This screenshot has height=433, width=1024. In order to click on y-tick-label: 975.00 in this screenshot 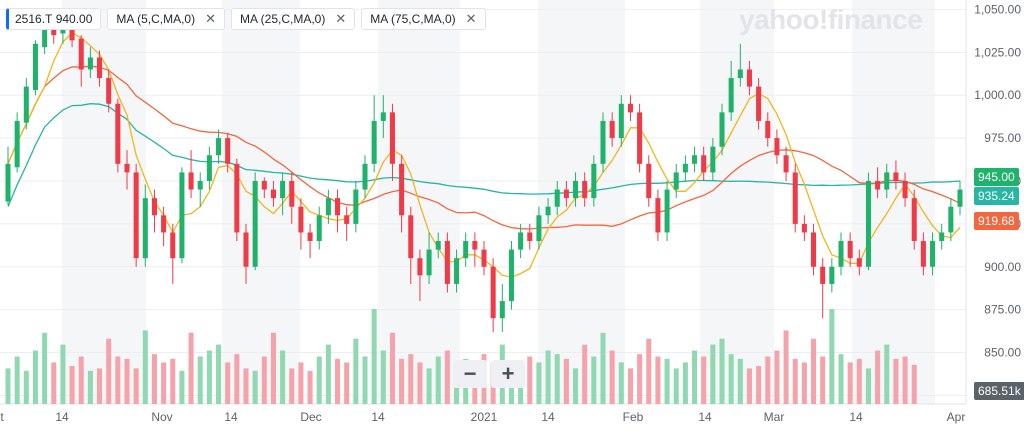, I will do `click(1002, 138)`.